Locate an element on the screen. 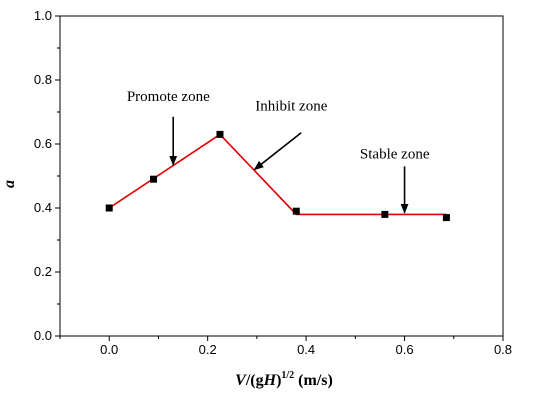 The image size is (550, 407). y-tick-label: 0.6 is located at coordinates (43, 143).